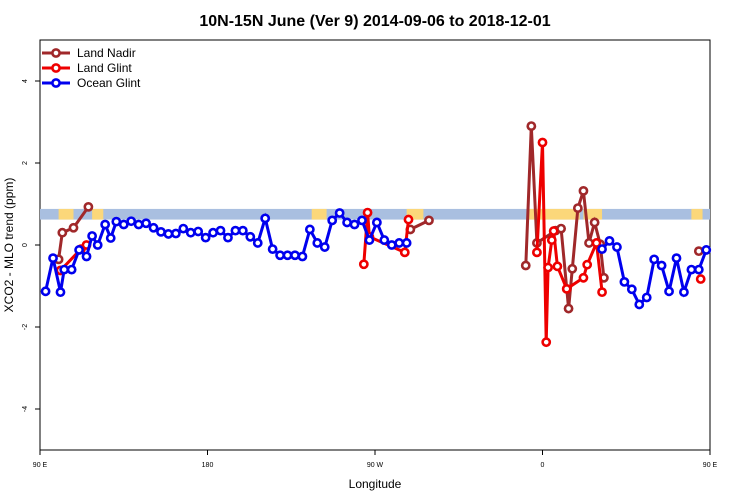  I want to click on y-tick-label: -4, so click(25, 409).